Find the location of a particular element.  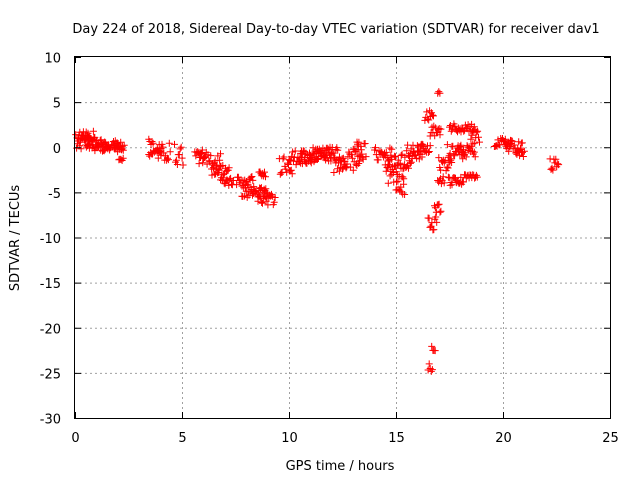

y-tick-label: 5 is located at coordinates (57, 104).